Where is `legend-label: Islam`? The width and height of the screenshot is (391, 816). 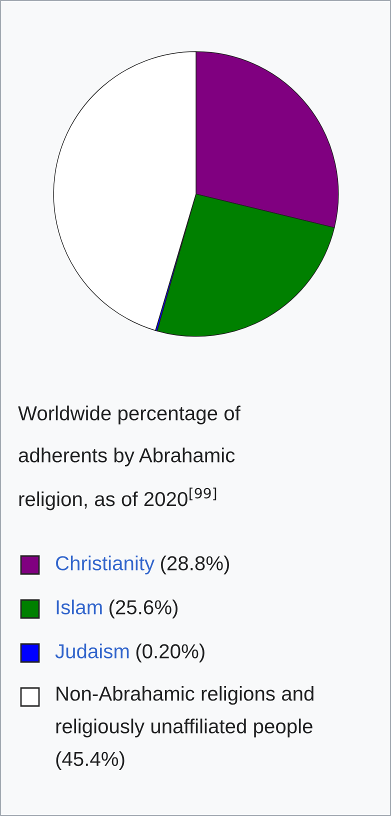 legend-label: Islam is located at coordinates (79, 607).